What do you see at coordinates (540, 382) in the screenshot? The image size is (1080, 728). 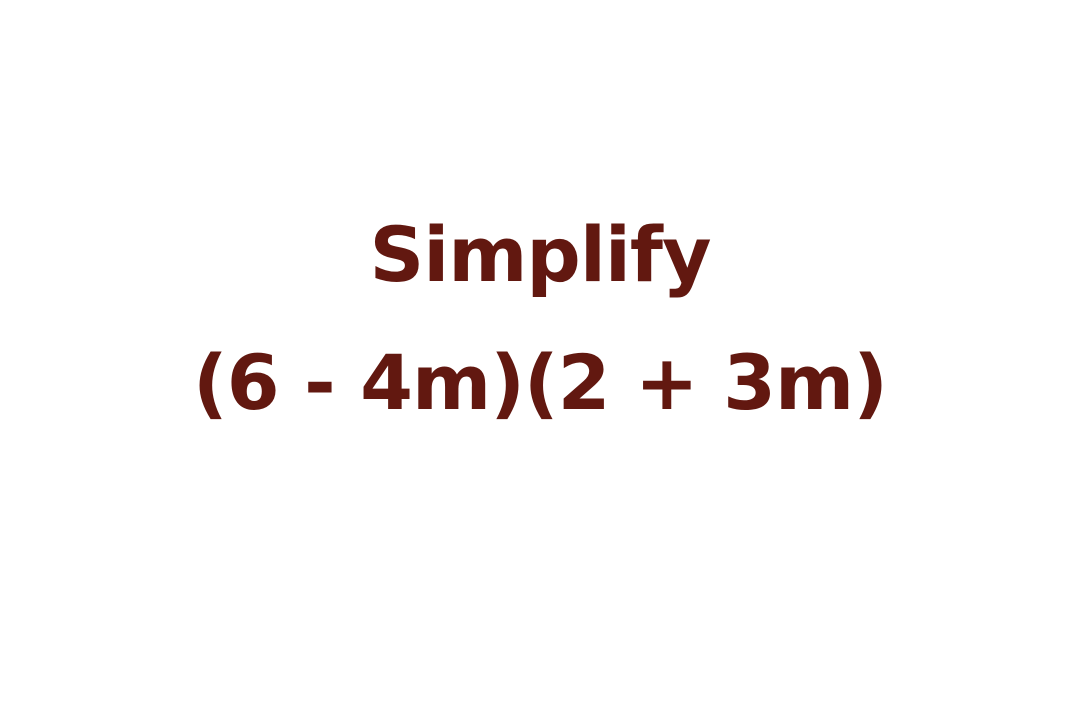 I see `math-expression: (6 - 4m)(2 + 3m)` at bounding box center [540, 382].